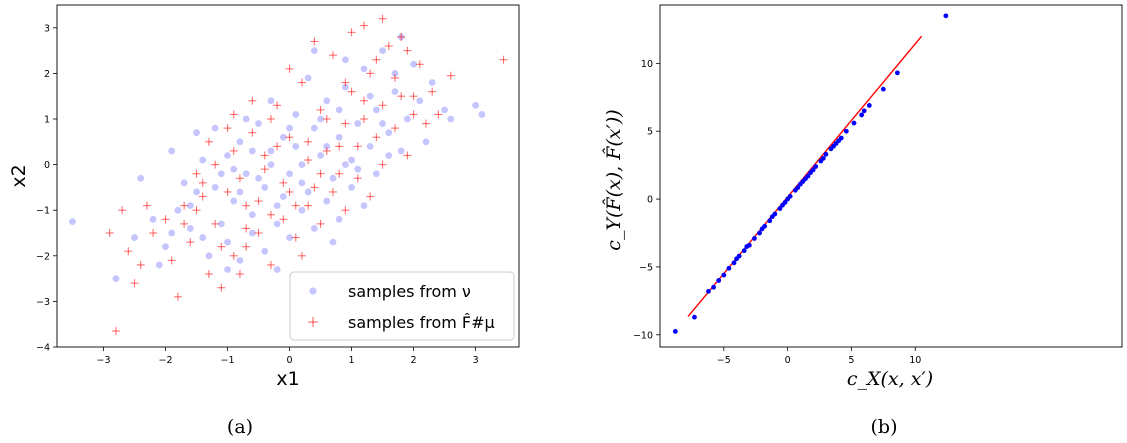 The height and width of the screenshot is (443, 1127). I want to click on panel-a-y-axis-label: x2, so click(19, 175).